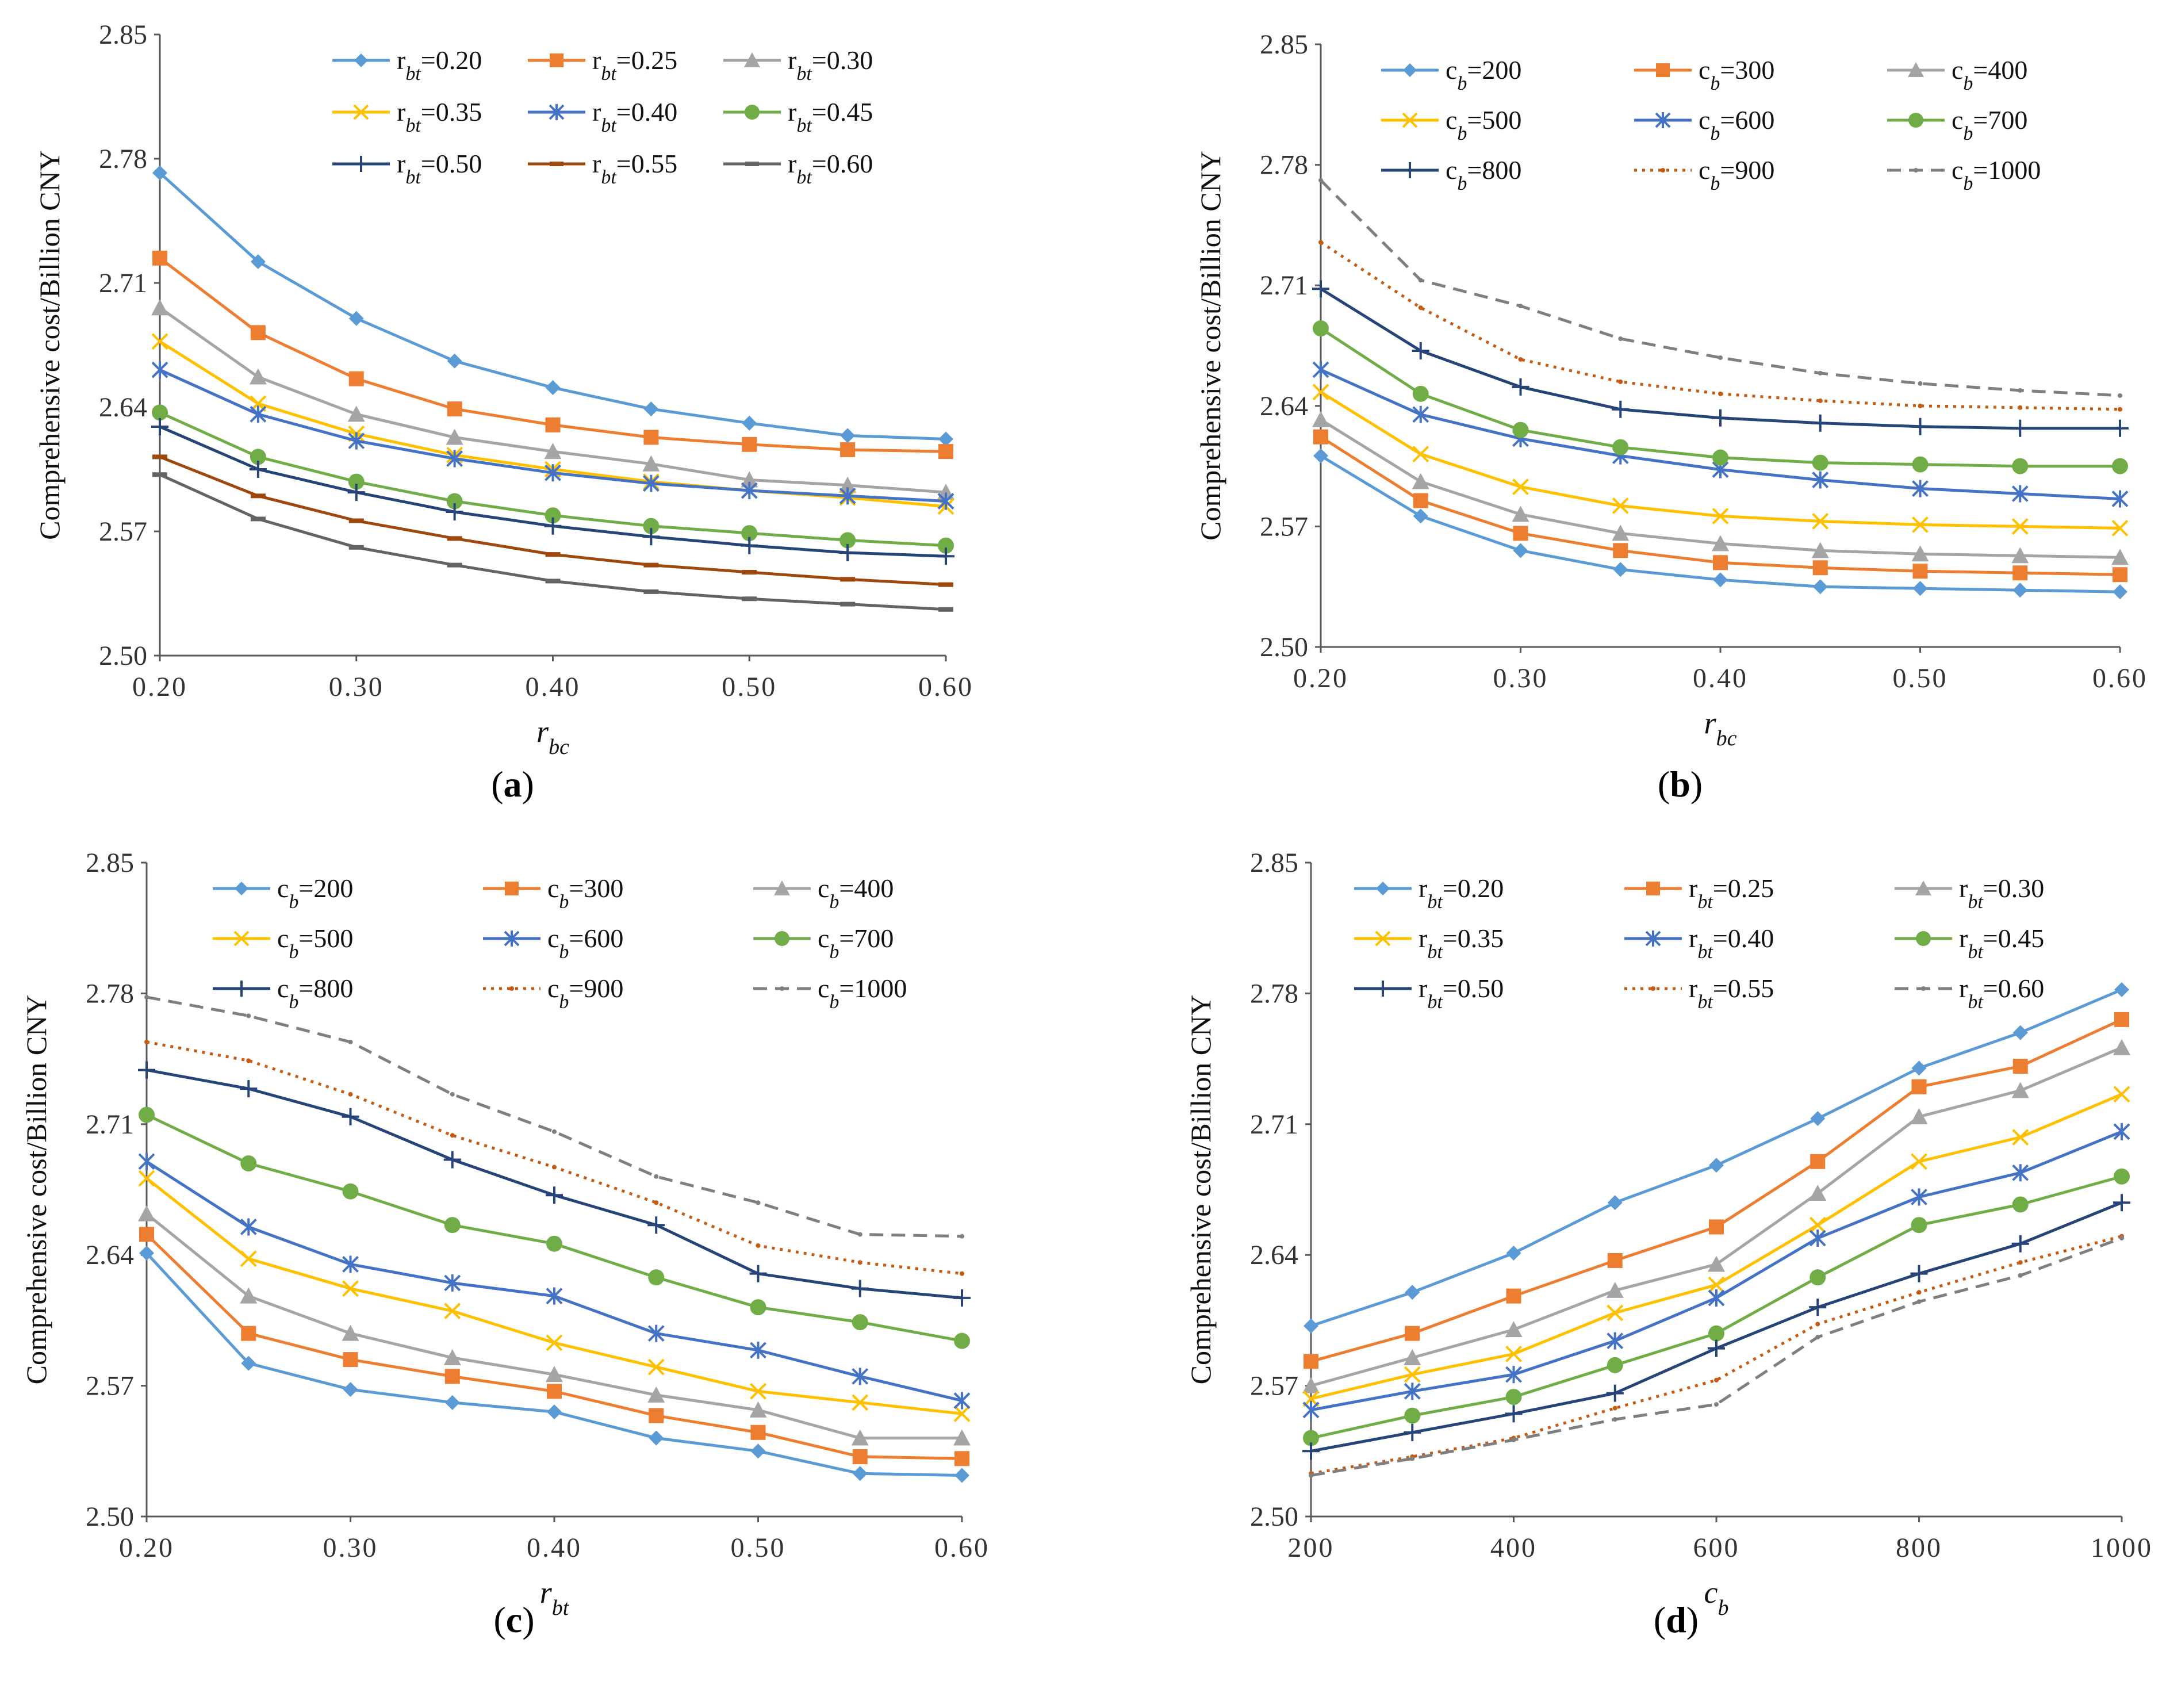  I want to click on label-value: =0.30, so click(2013, 888).